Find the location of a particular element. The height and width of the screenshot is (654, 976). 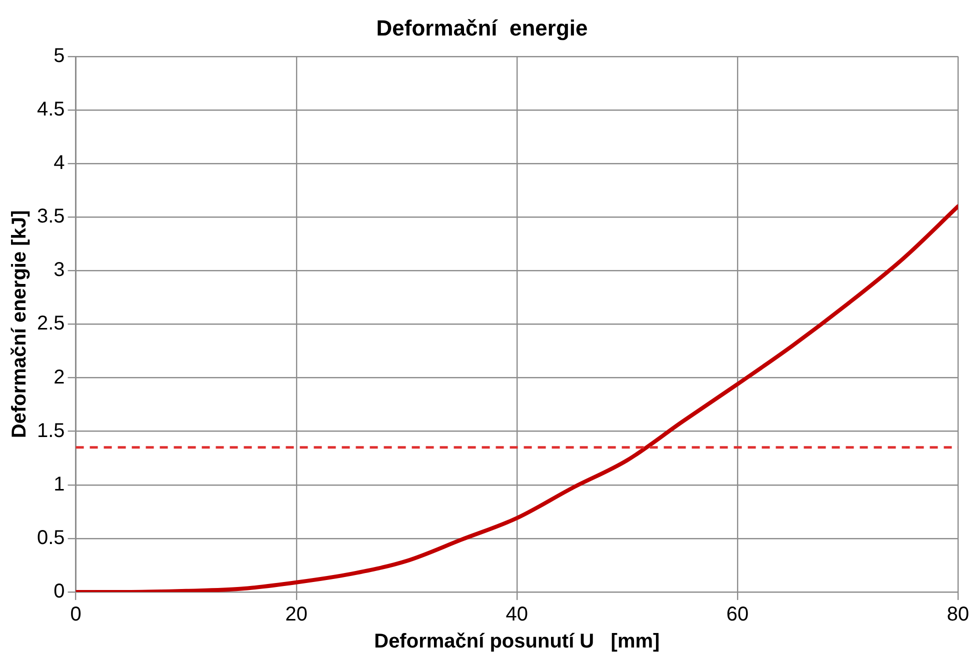

chart-title: Deformační energie is located at coordinates (482, 27).